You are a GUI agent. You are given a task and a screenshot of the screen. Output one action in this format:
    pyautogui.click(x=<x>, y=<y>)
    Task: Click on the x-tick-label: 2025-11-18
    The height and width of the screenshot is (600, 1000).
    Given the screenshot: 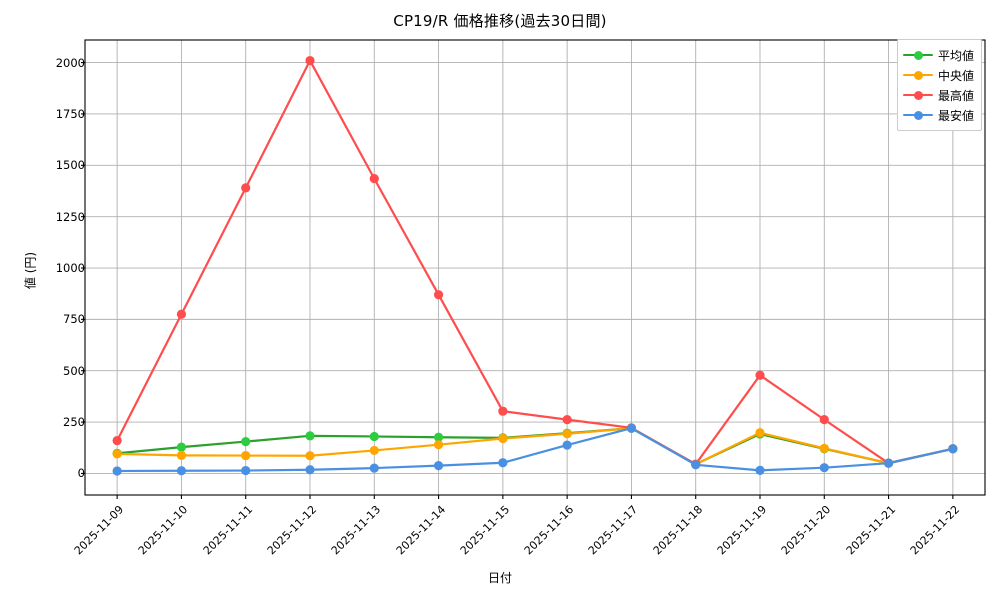 What is the action you would take?
    pyautogui.click(x=677, y=530)
    